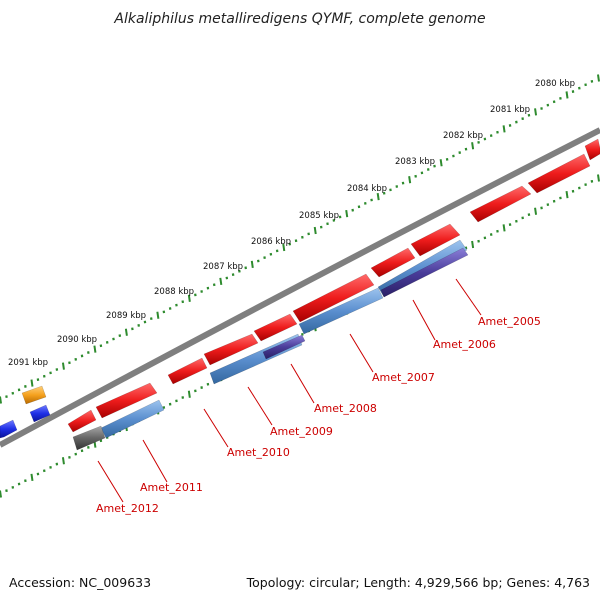 Image resolution: width=600 pixels, height=600 pixels. I want to click on gene-label: Amet_2005, so click(509, 321).